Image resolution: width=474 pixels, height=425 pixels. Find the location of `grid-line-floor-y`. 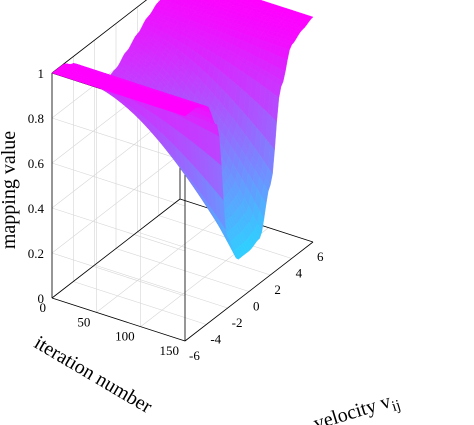

grid-line-floor-y is located at coordinates (160, 263).